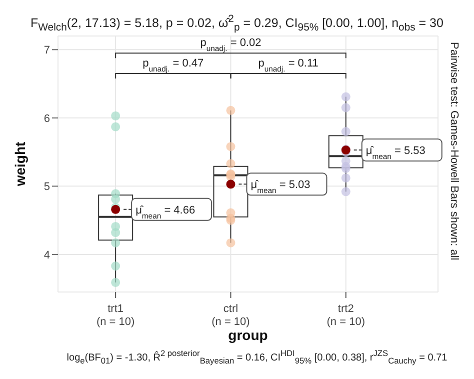 Image resolution: width=474 pixels, height=379 pixels. I want to click on annotation: μ̂$_{mean}$ = 5.53, so click(396, 153).